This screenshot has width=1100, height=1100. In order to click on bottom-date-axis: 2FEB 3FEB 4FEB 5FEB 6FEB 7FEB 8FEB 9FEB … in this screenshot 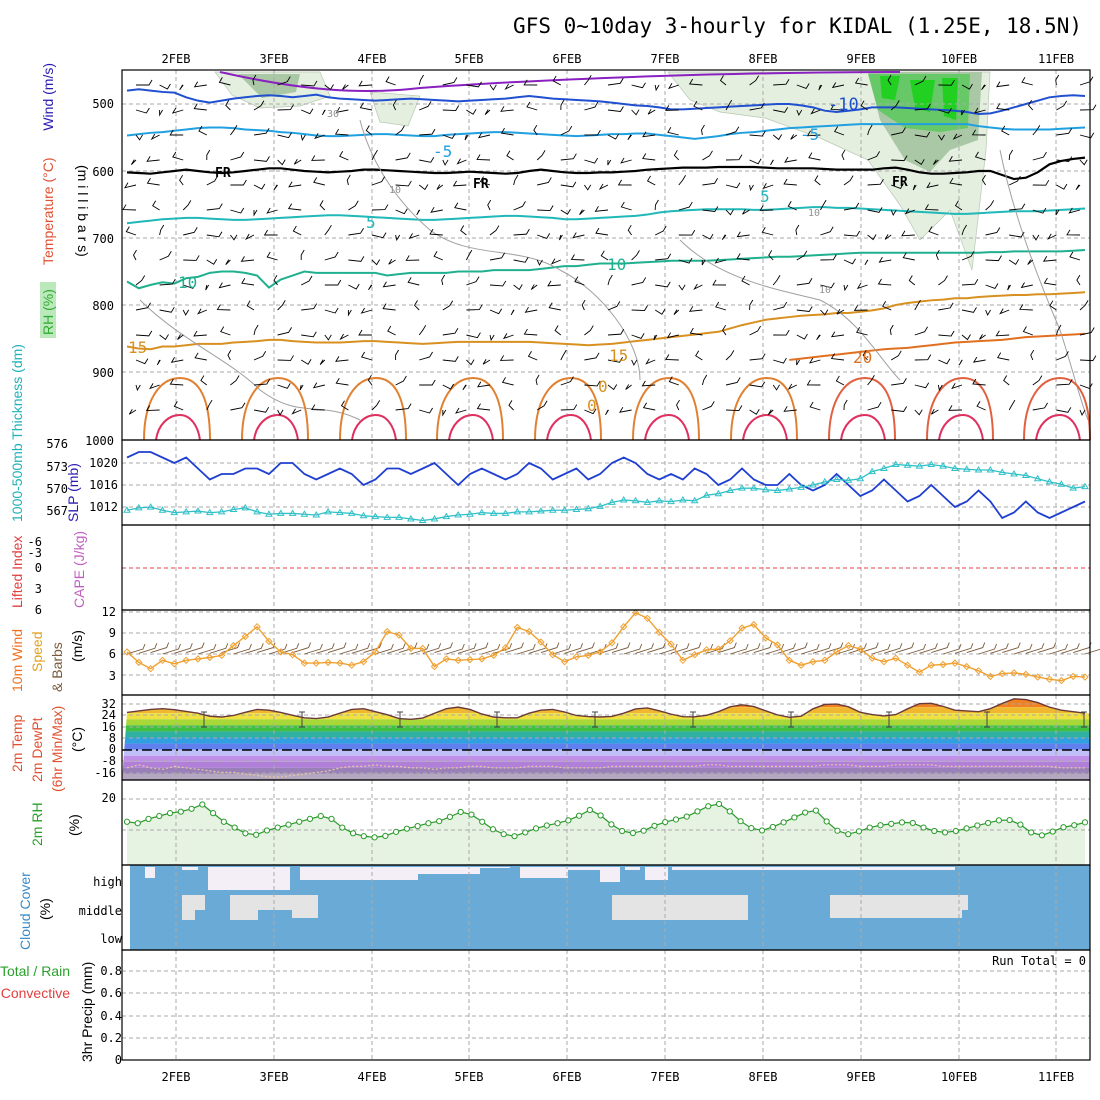, I will do `click(618, 1077)`.